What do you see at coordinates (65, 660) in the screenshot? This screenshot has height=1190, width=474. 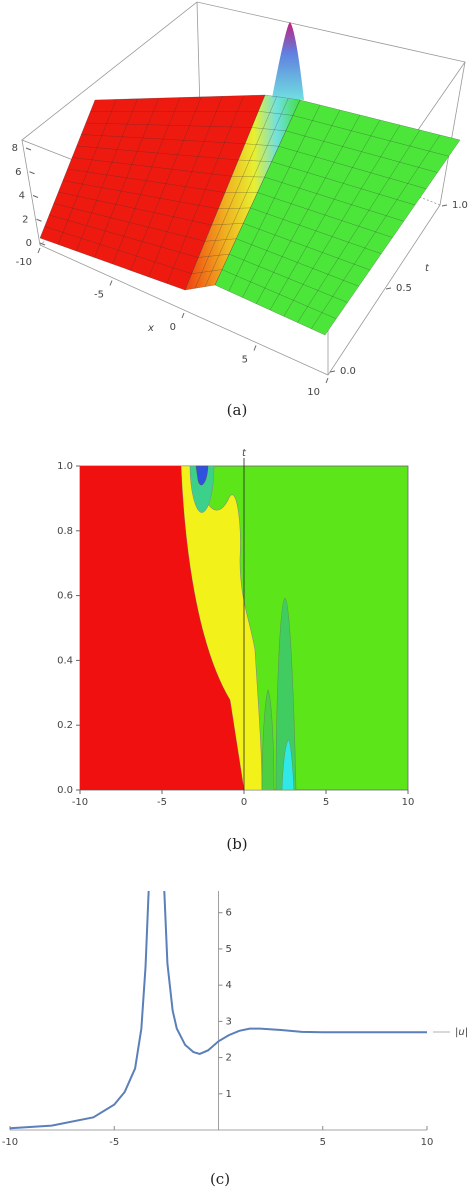 I see `y-tick-label: 0.4` at bounding box center [65, 660].